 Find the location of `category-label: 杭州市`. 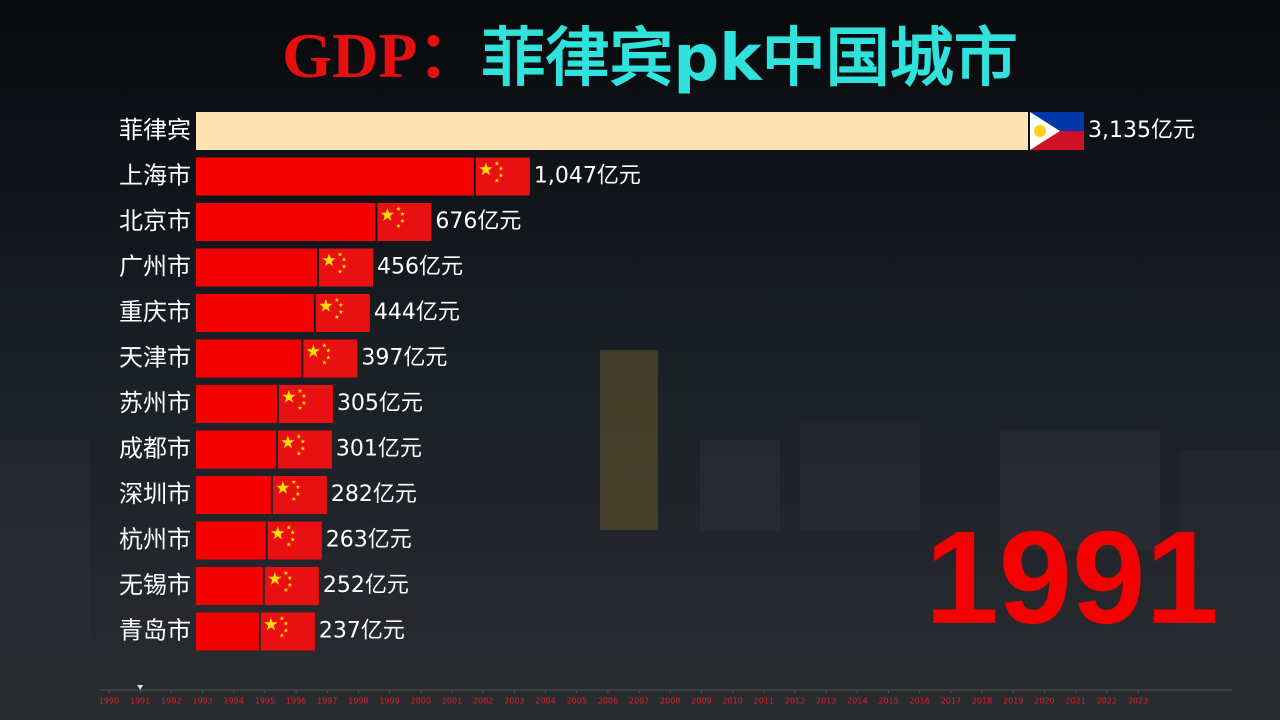

category-label: 杭州市 is located at coordinates (155, 540).